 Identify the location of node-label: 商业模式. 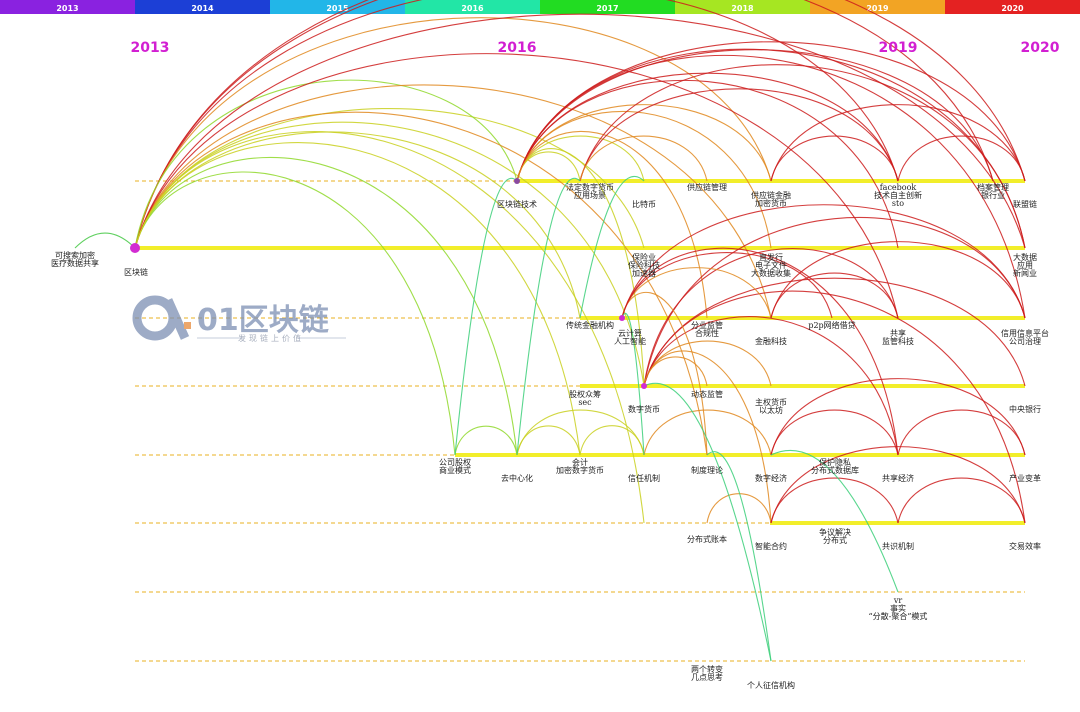
(455, 470).